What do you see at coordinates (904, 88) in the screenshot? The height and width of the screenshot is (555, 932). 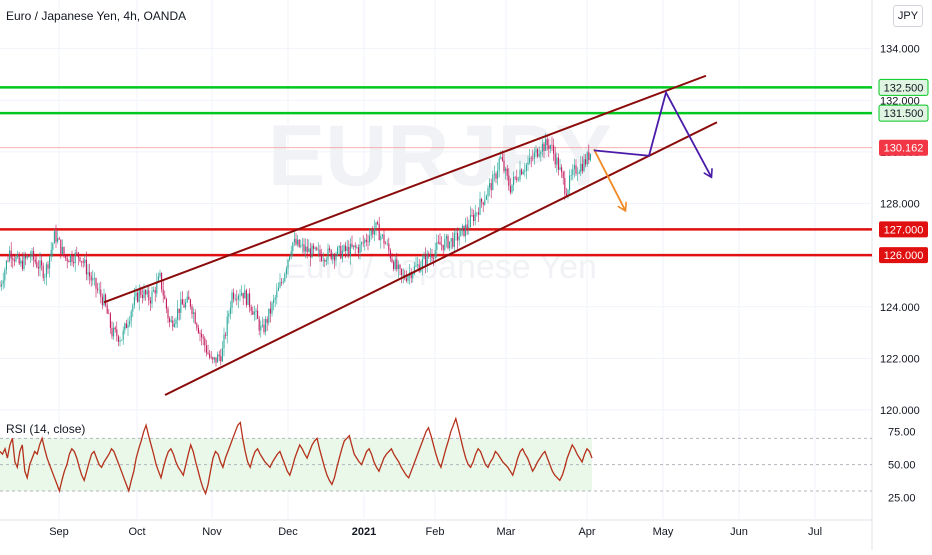 I see `level-tag-132-500-text: 132.500` at bounding box center [904, 88].